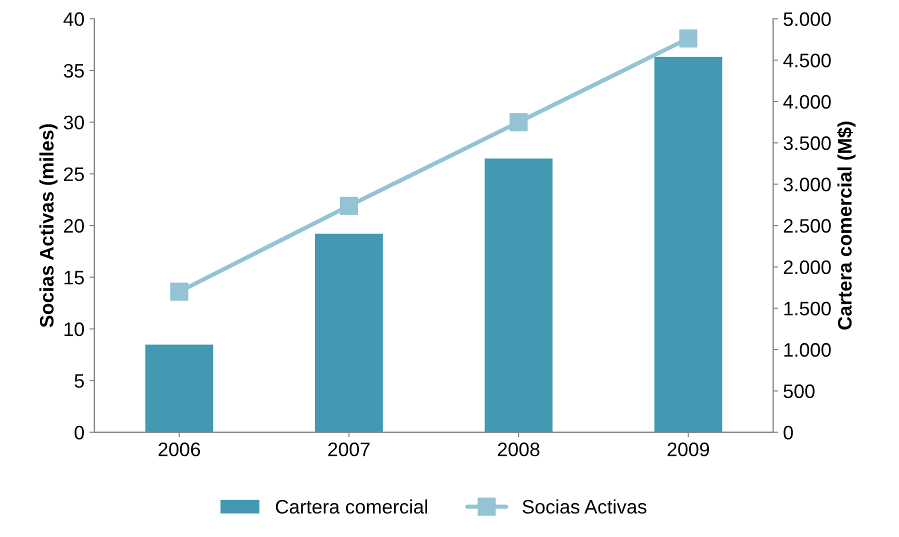 The image size is (899, 537). I want to click on y2-tick-label: 5.000, so click(807, 19).